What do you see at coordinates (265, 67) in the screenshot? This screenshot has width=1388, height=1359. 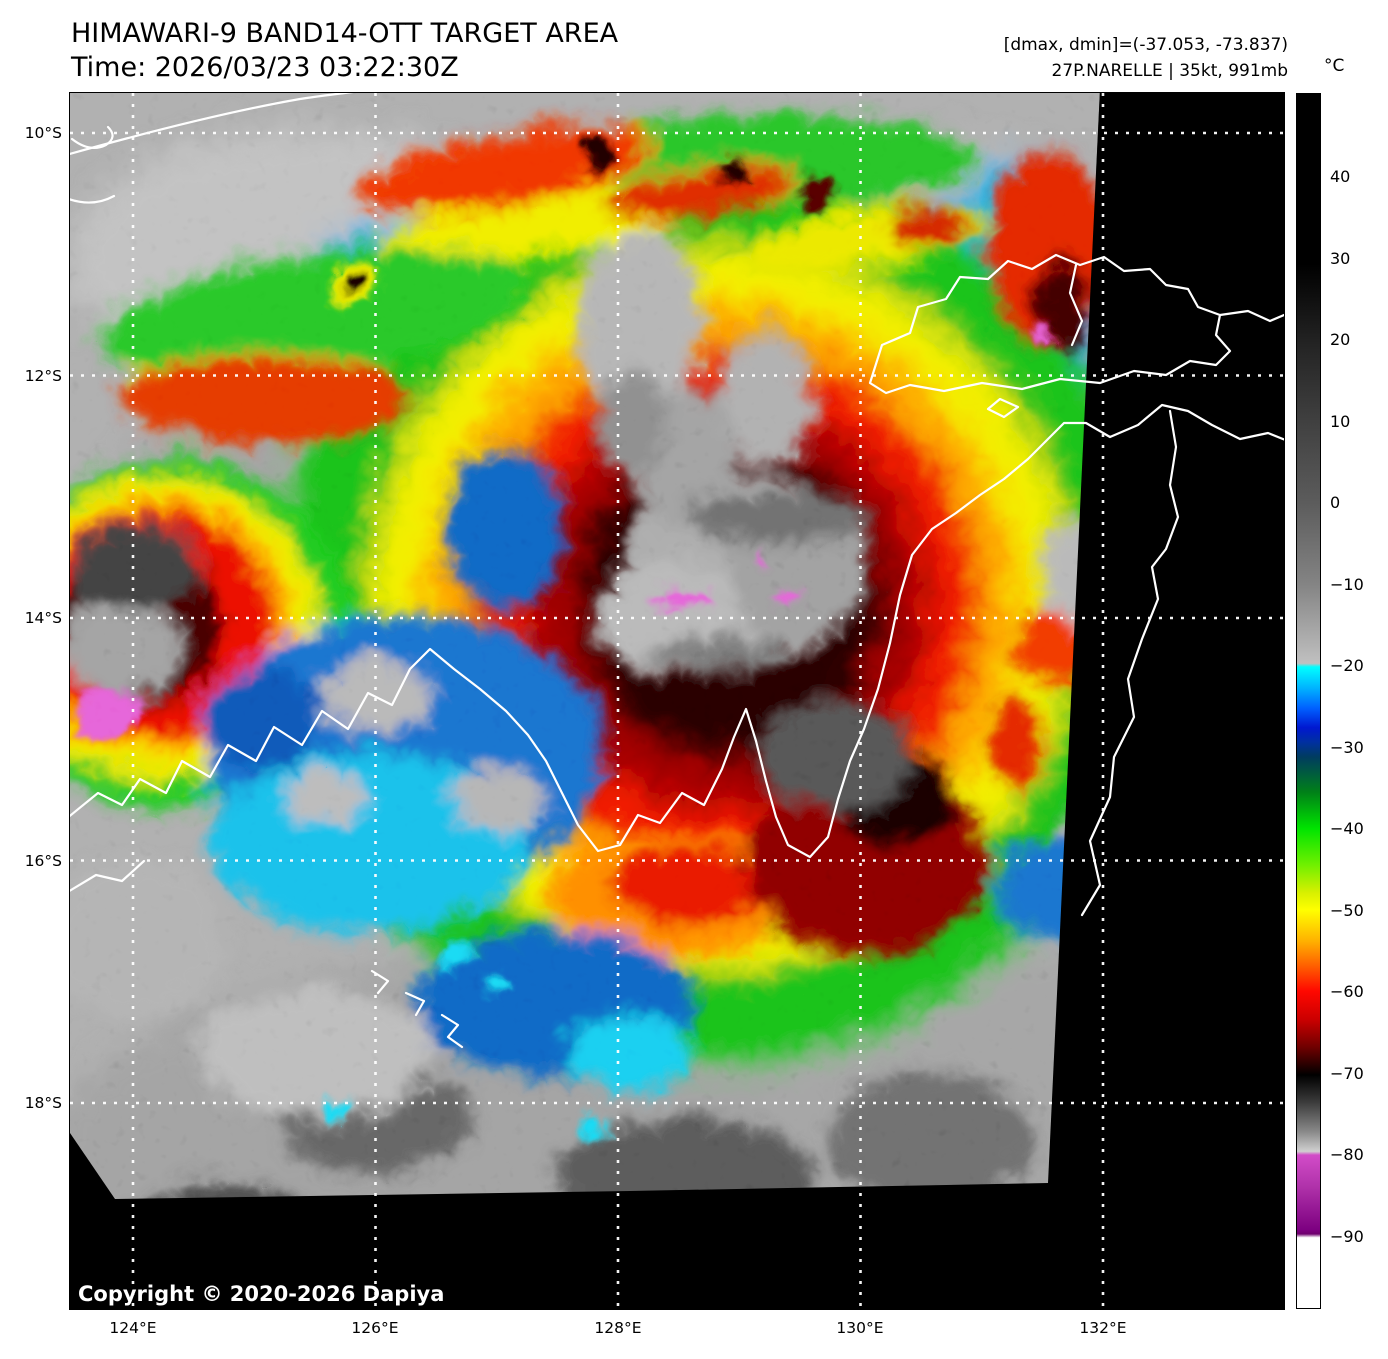 I see `timestamp-label: Time: 2026/03/23 03:22:30Z` at bounding box center [265, 67].